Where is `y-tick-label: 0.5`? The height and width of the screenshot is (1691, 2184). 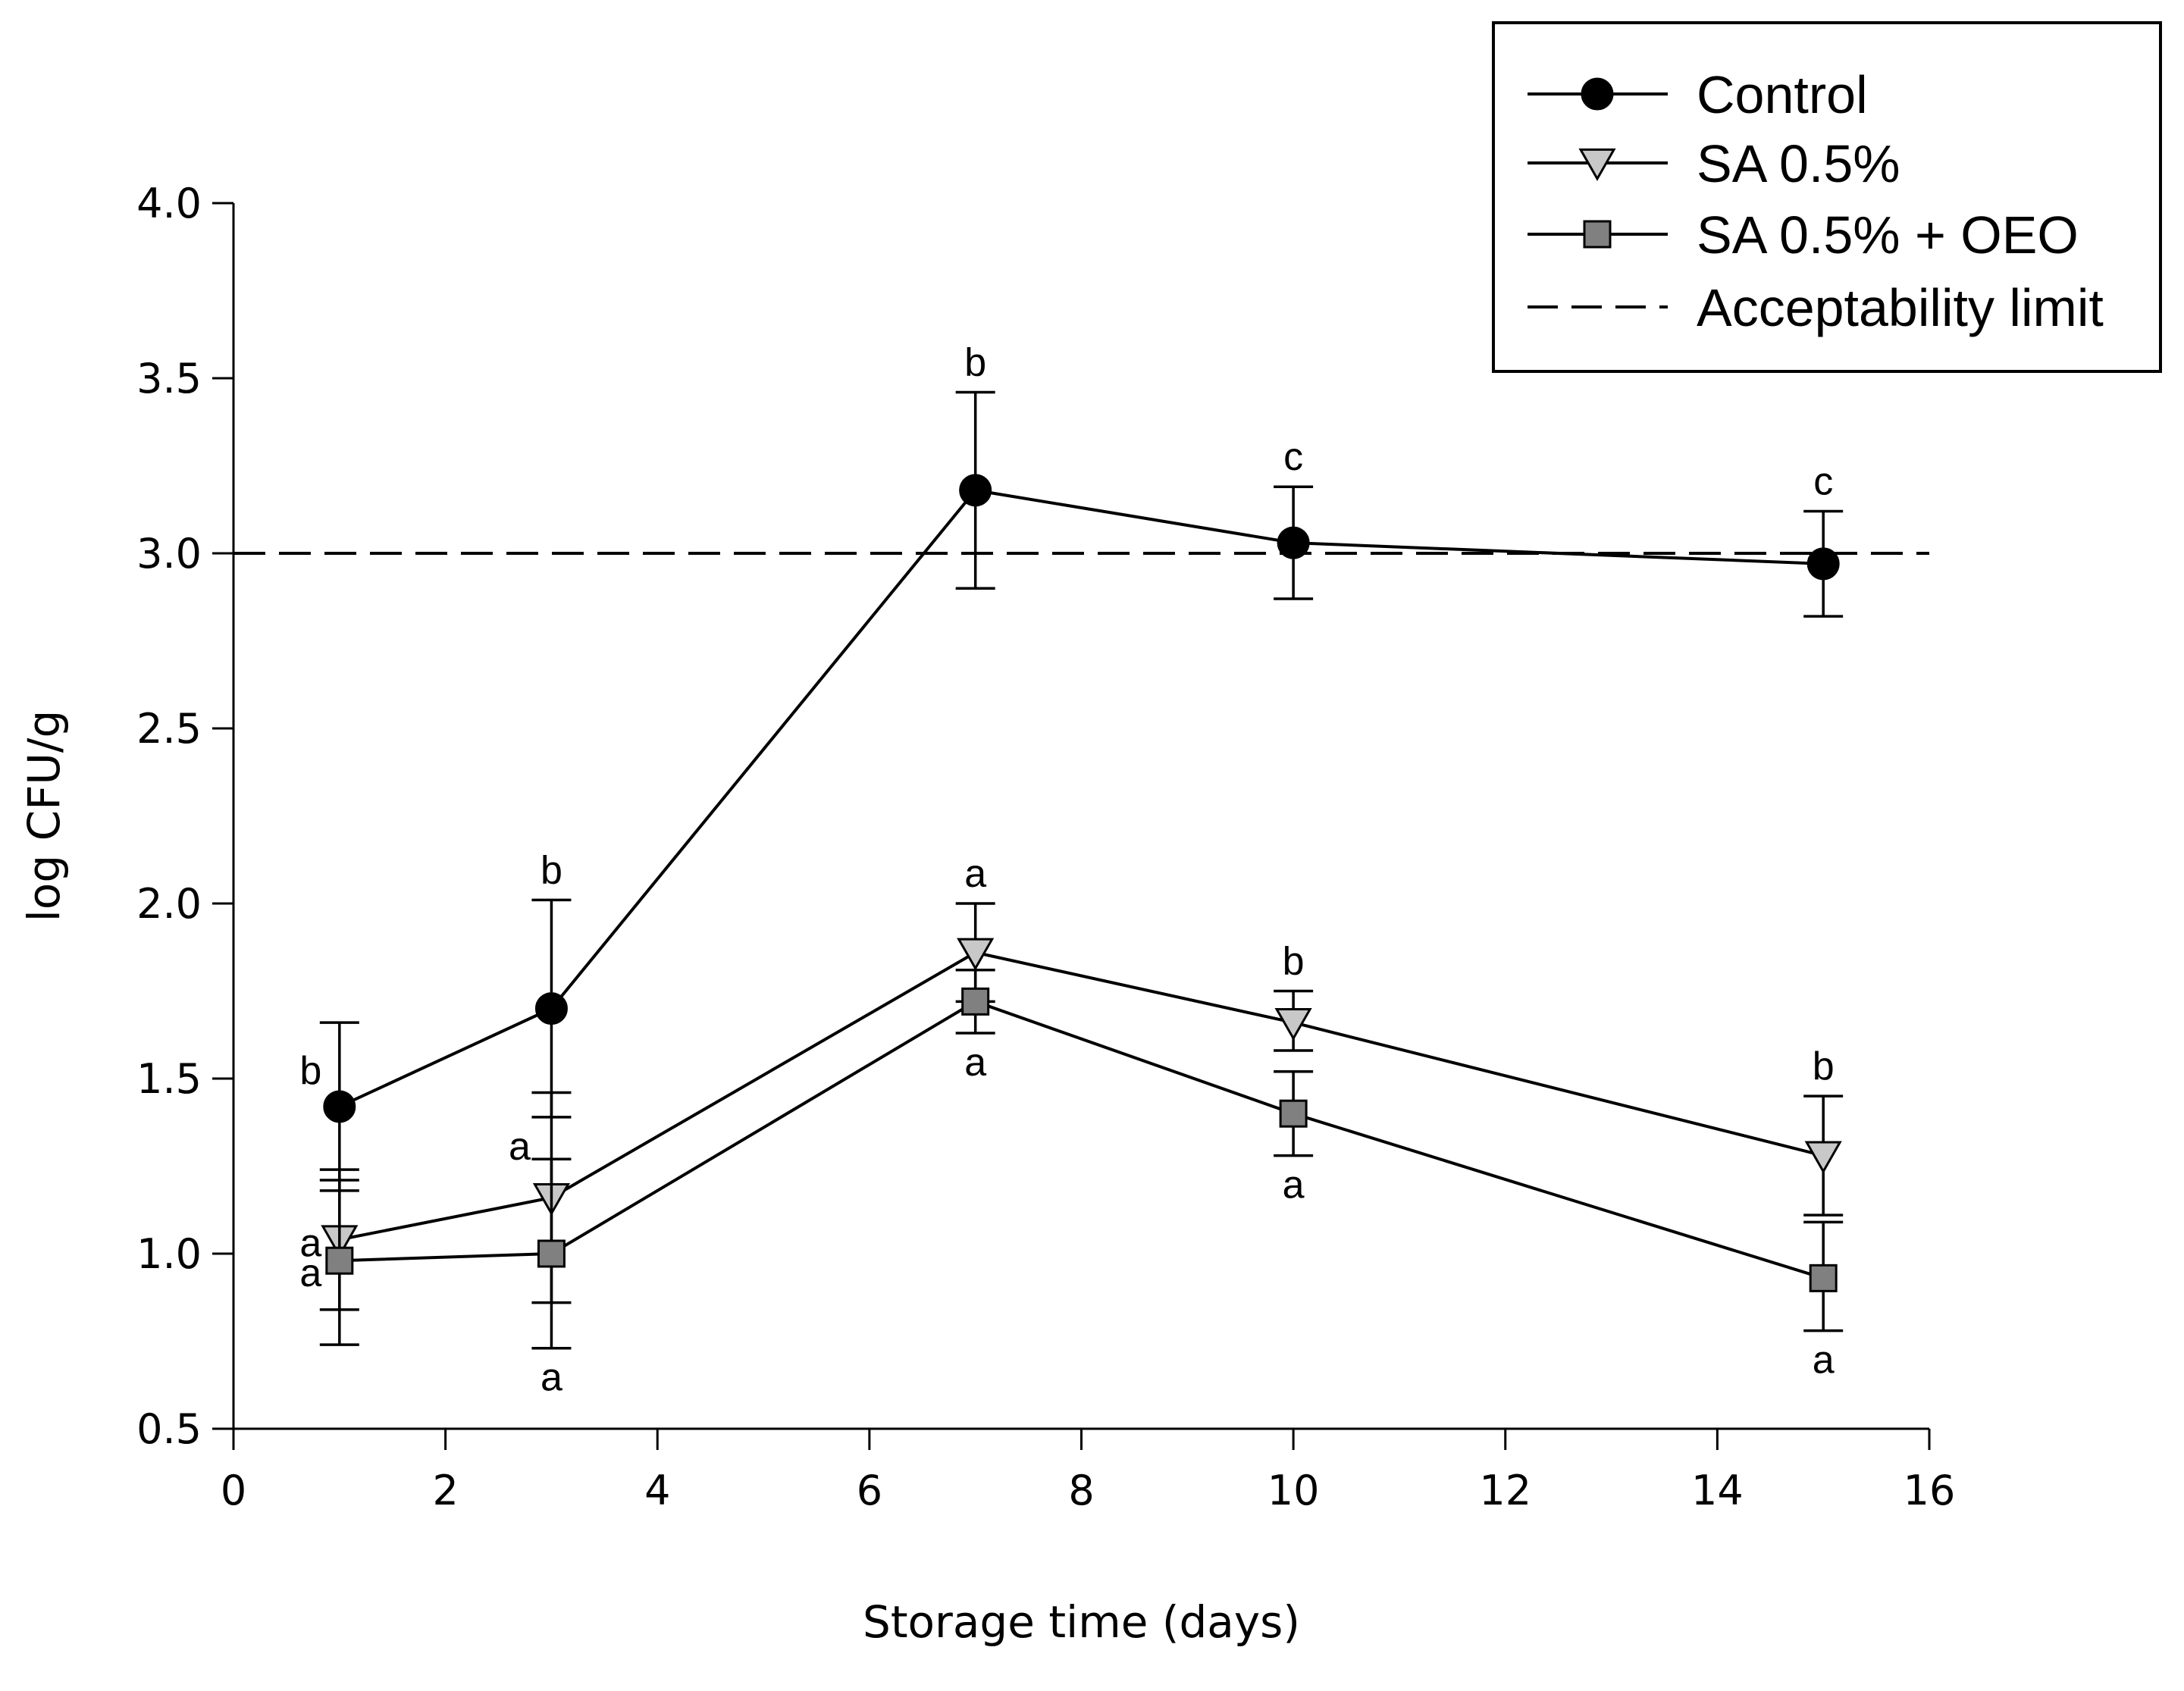 y-tick-label: 0.5 is located at coordinates (169, 1429).